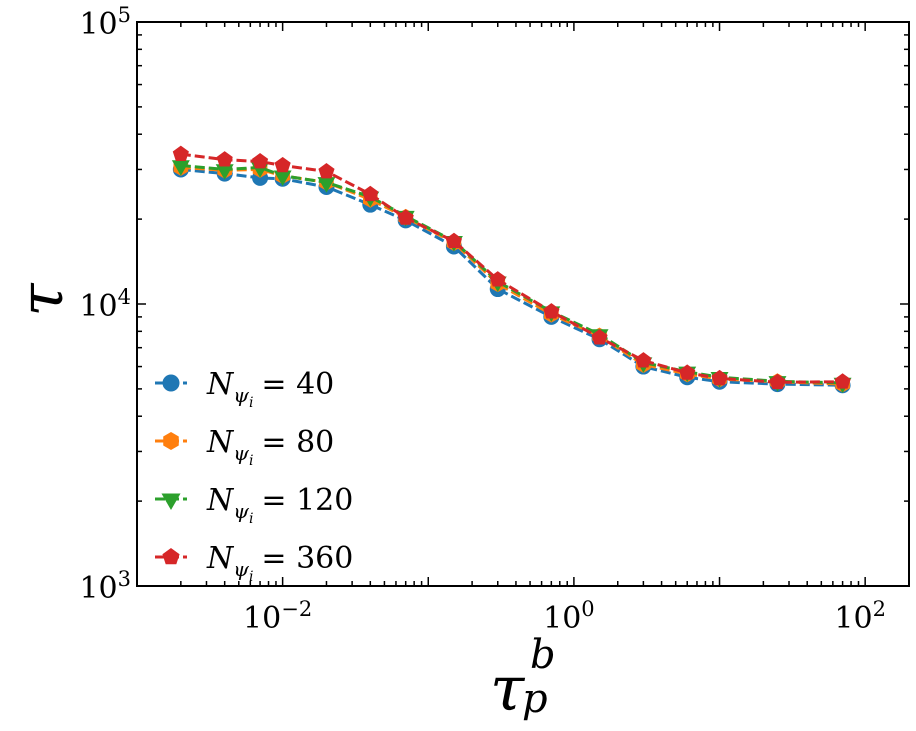 Image resolution: width=916 pixels, height=731 pixels. I want to click on x-axis-label: τ b p, so click(523, 678).